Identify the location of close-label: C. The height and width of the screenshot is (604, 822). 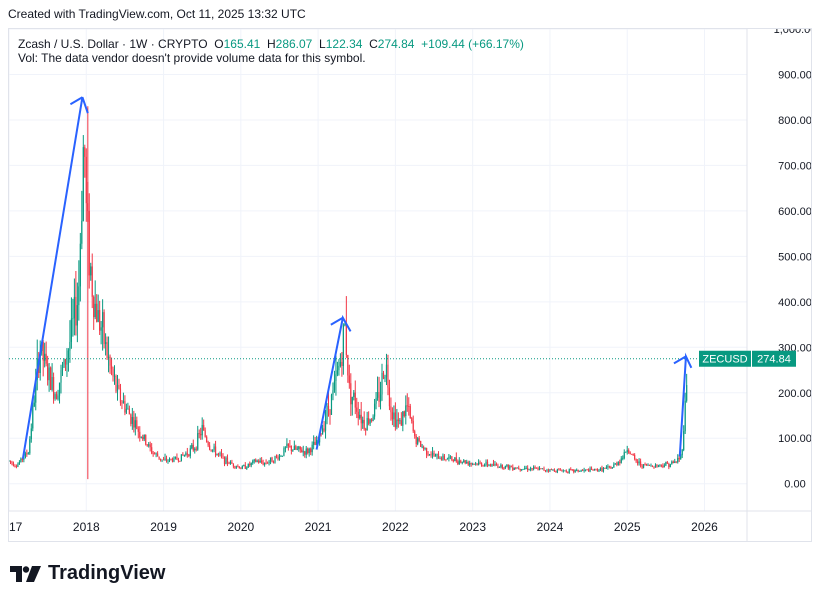
(373, 44).